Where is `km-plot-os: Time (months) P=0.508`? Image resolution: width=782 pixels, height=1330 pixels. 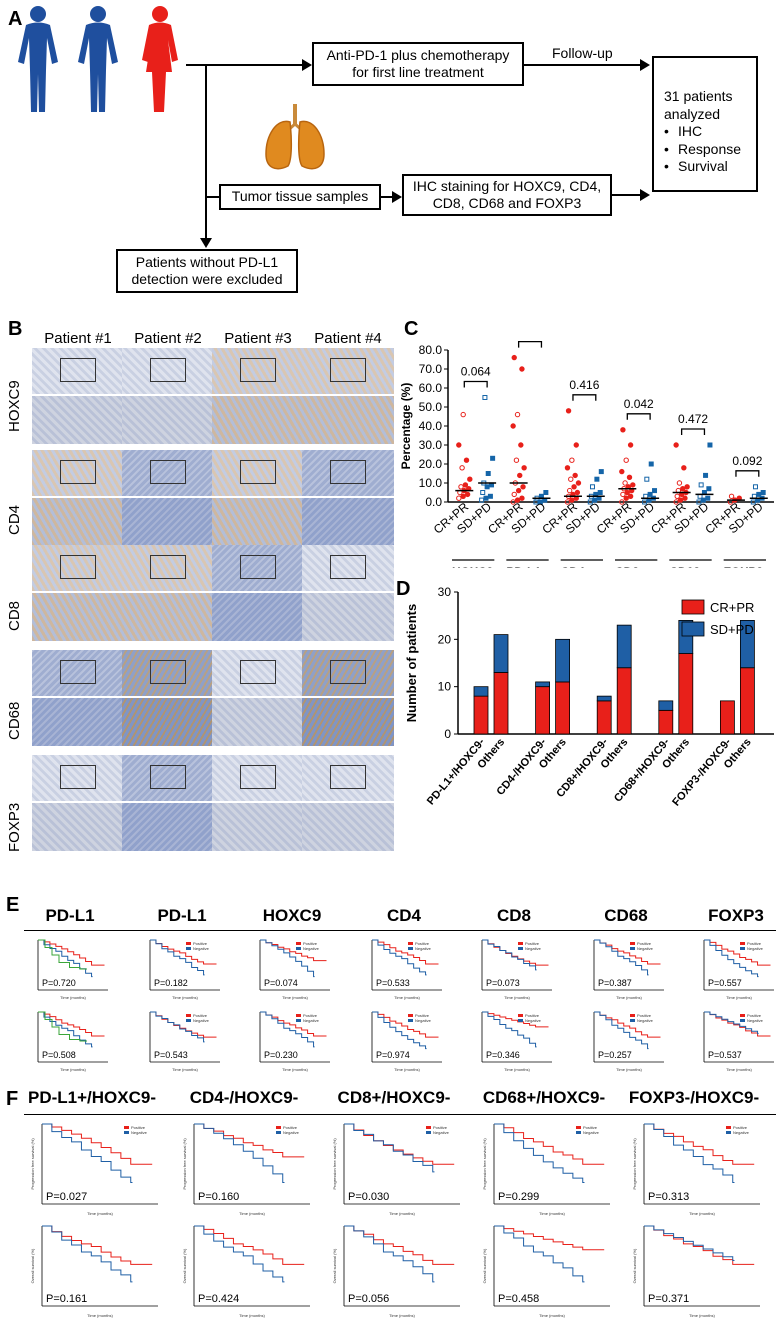
km-plot-os: Time (months) P=0.508 is located at coordinates (72, 1041).